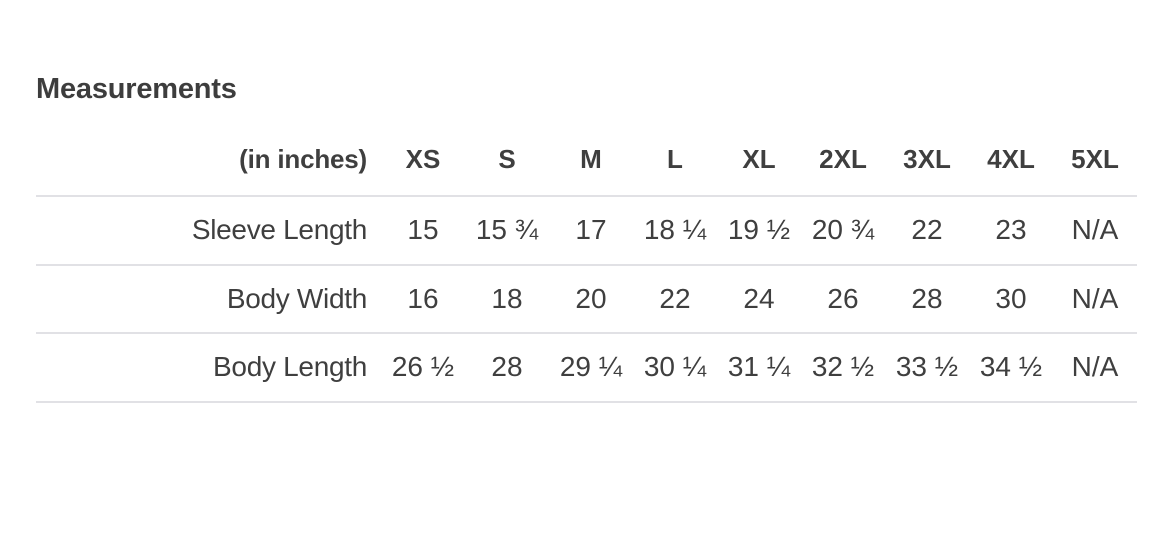 The width and height of the screenshot is (1170, 554). What do you see at coordinates (279, 229) in the screenshot?
I see `row-label-sleeve-length: Sleeve Length` at bounding box center [279, 229].